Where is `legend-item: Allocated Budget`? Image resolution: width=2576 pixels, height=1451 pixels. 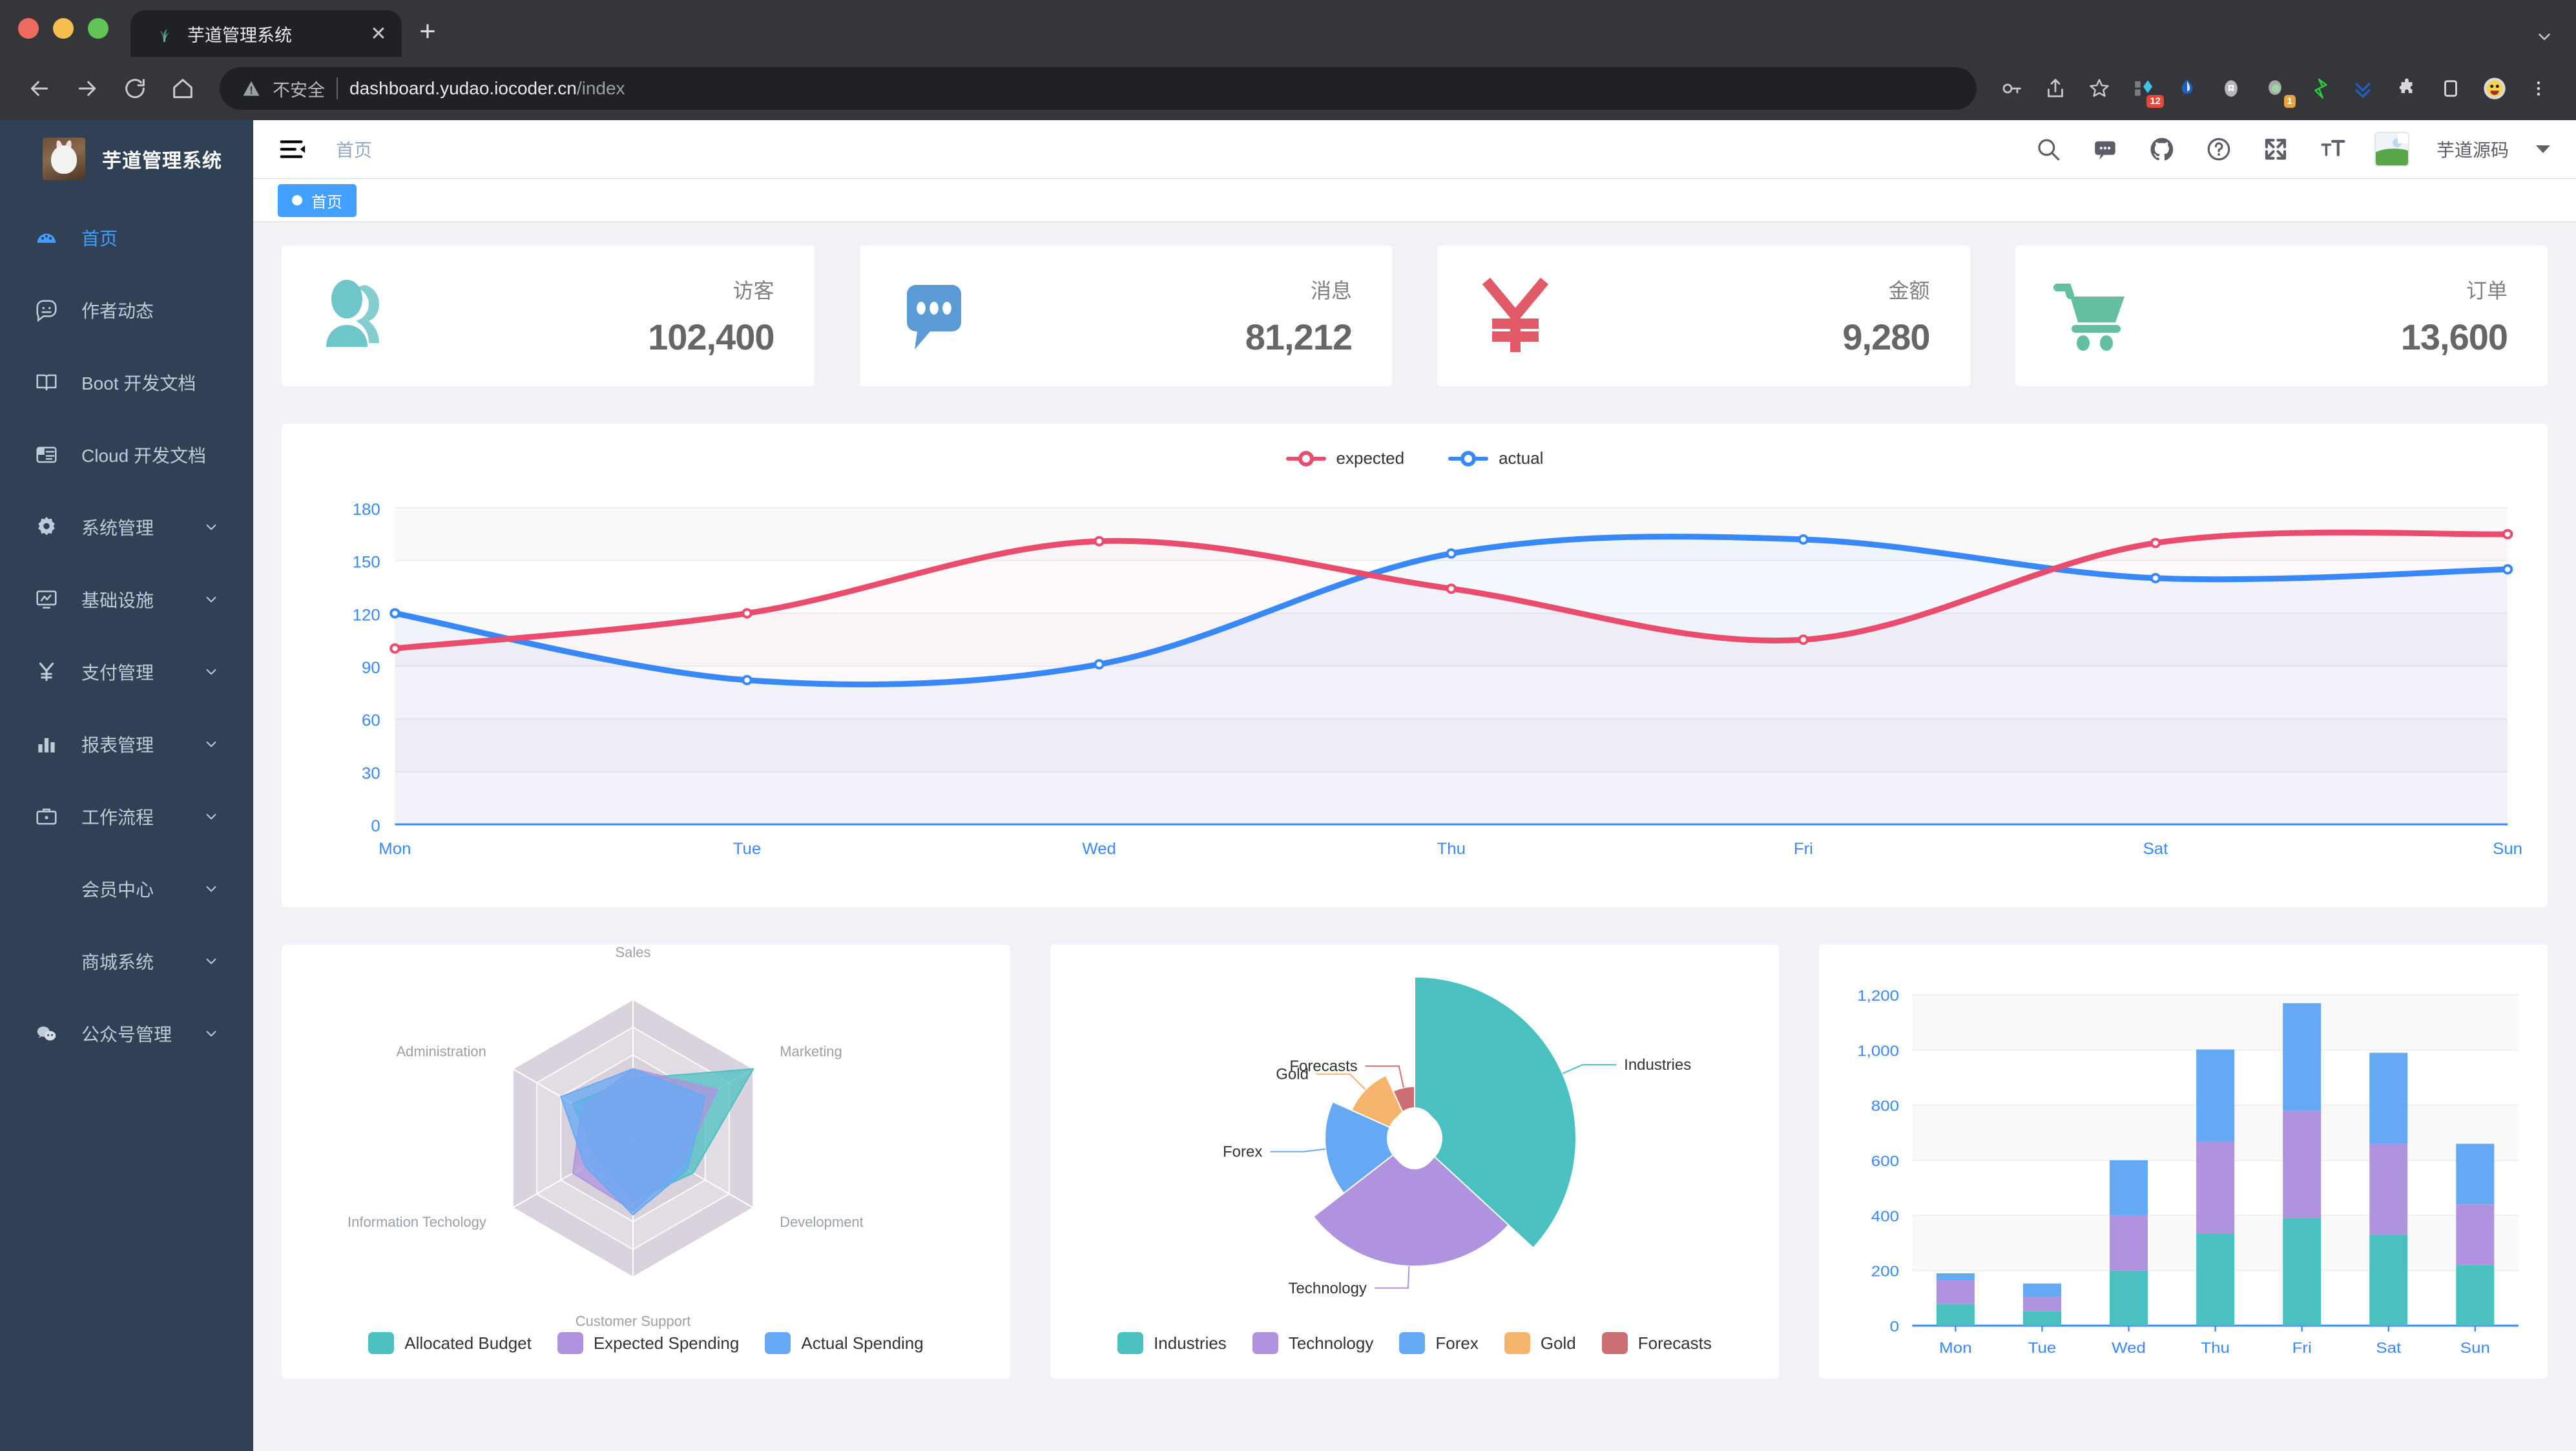
legend-item: Allocated Budget is located at coordinates (450, 1343).